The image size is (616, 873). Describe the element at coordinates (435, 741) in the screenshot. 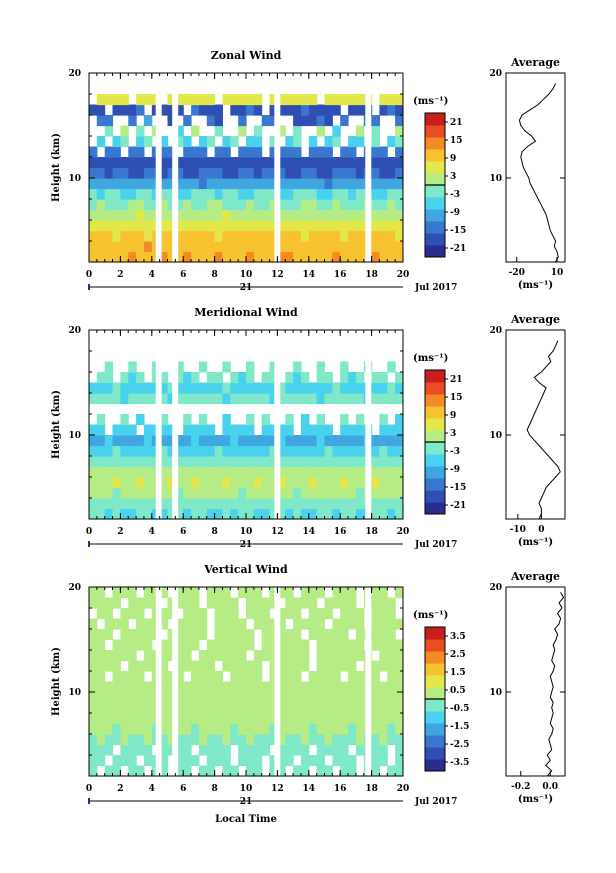

I see `colorbar-swatch` at that location.